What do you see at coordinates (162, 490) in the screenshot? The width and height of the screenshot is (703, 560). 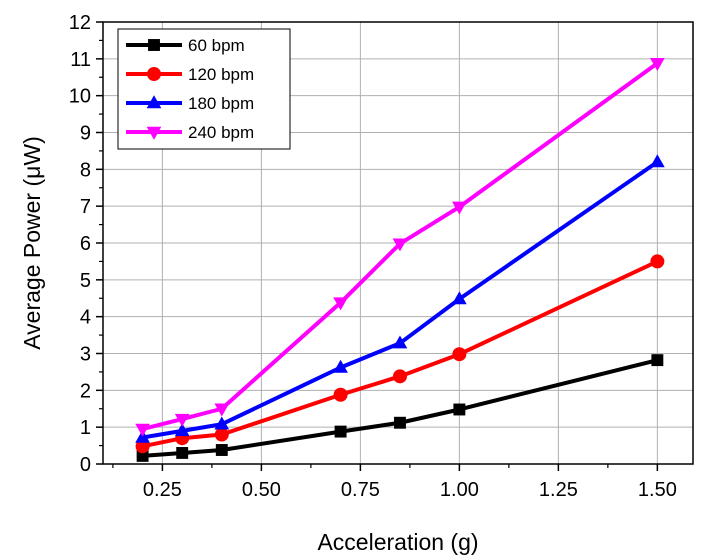 I see `x-tick-label: 0.25` at bounding box center [162, 490].